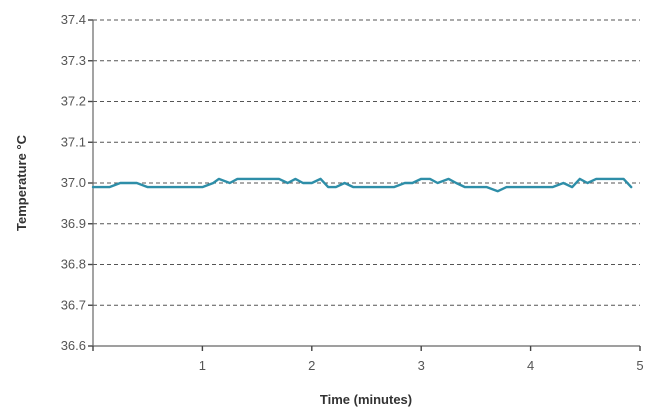  Describe the element at coordinates (21, 182) in the screenshot. I see `y-axis-title: Temperature °C` at that location.